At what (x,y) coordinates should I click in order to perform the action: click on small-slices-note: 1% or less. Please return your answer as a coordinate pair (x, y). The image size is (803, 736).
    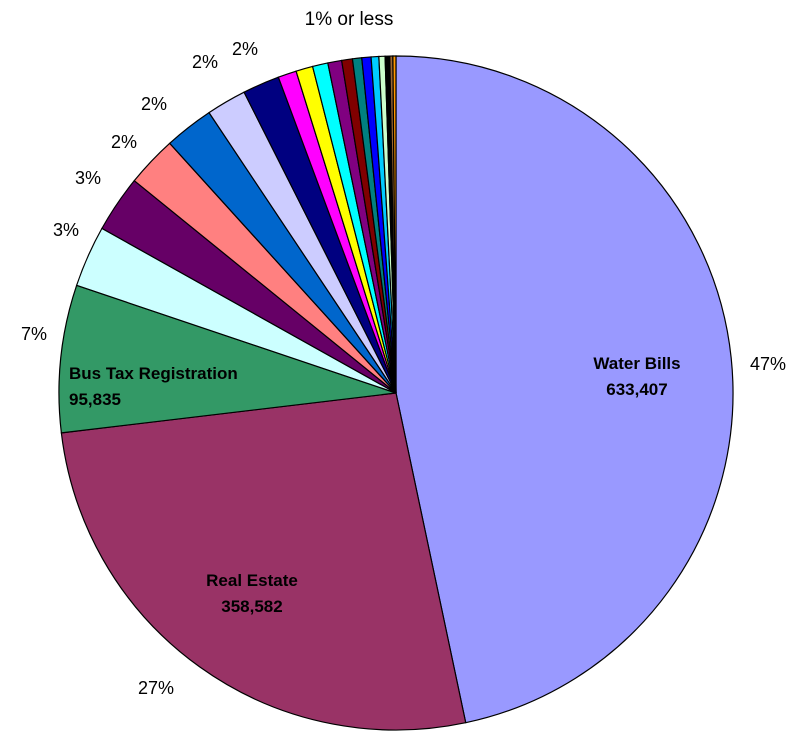
    Looking at the image, I should click on (349, 19).